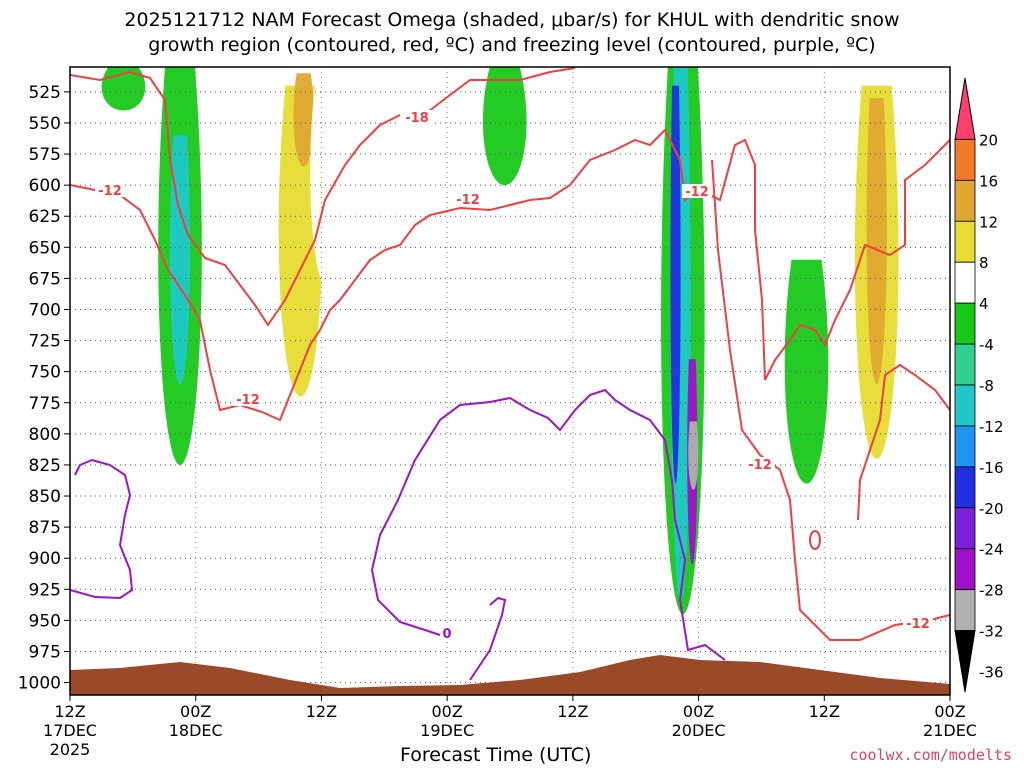 The width and height of the screenshot is (1024, 768). I want to click on y-tick-label: 525, so click(45, 93).